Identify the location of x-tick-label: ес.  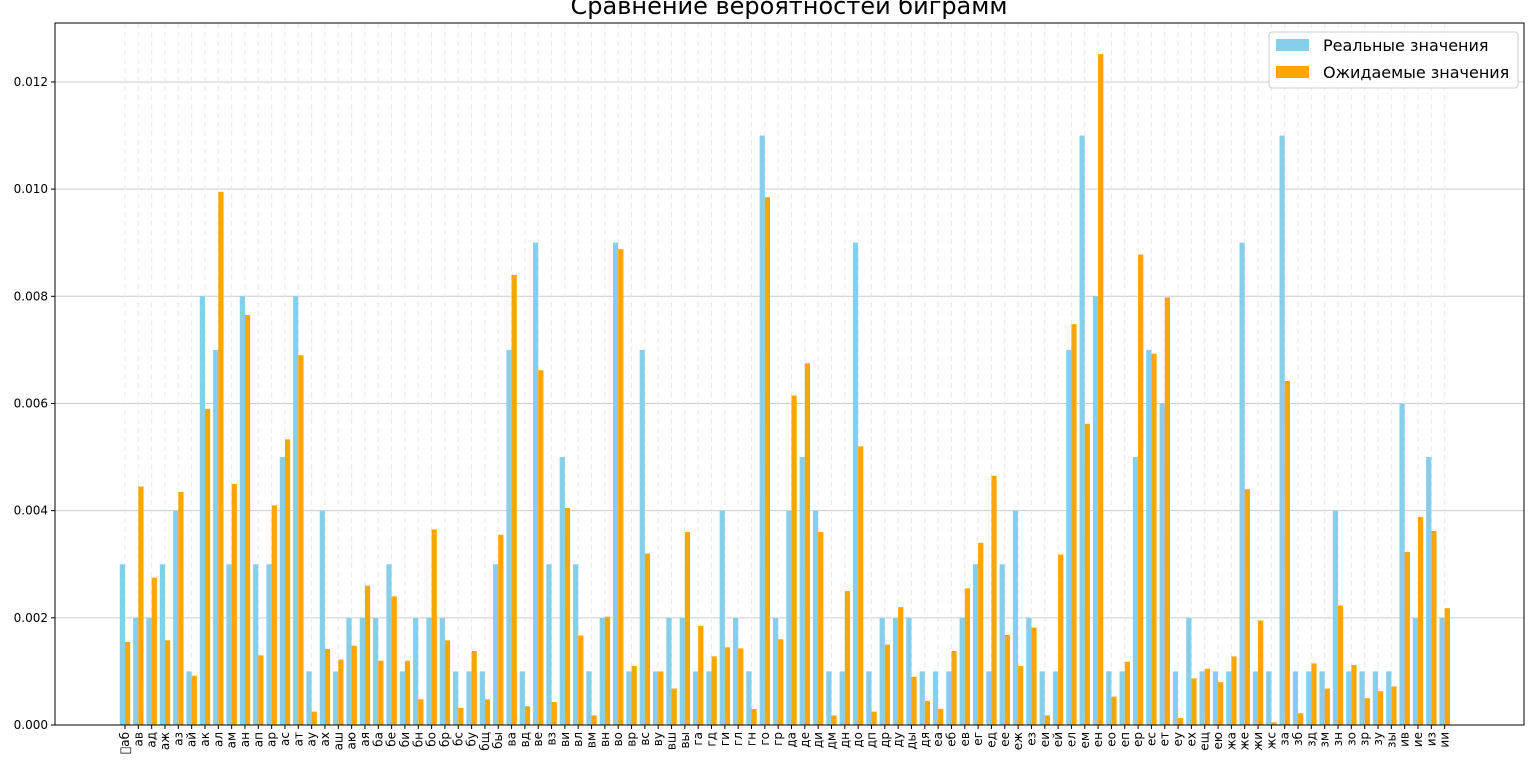
(1151, 739).